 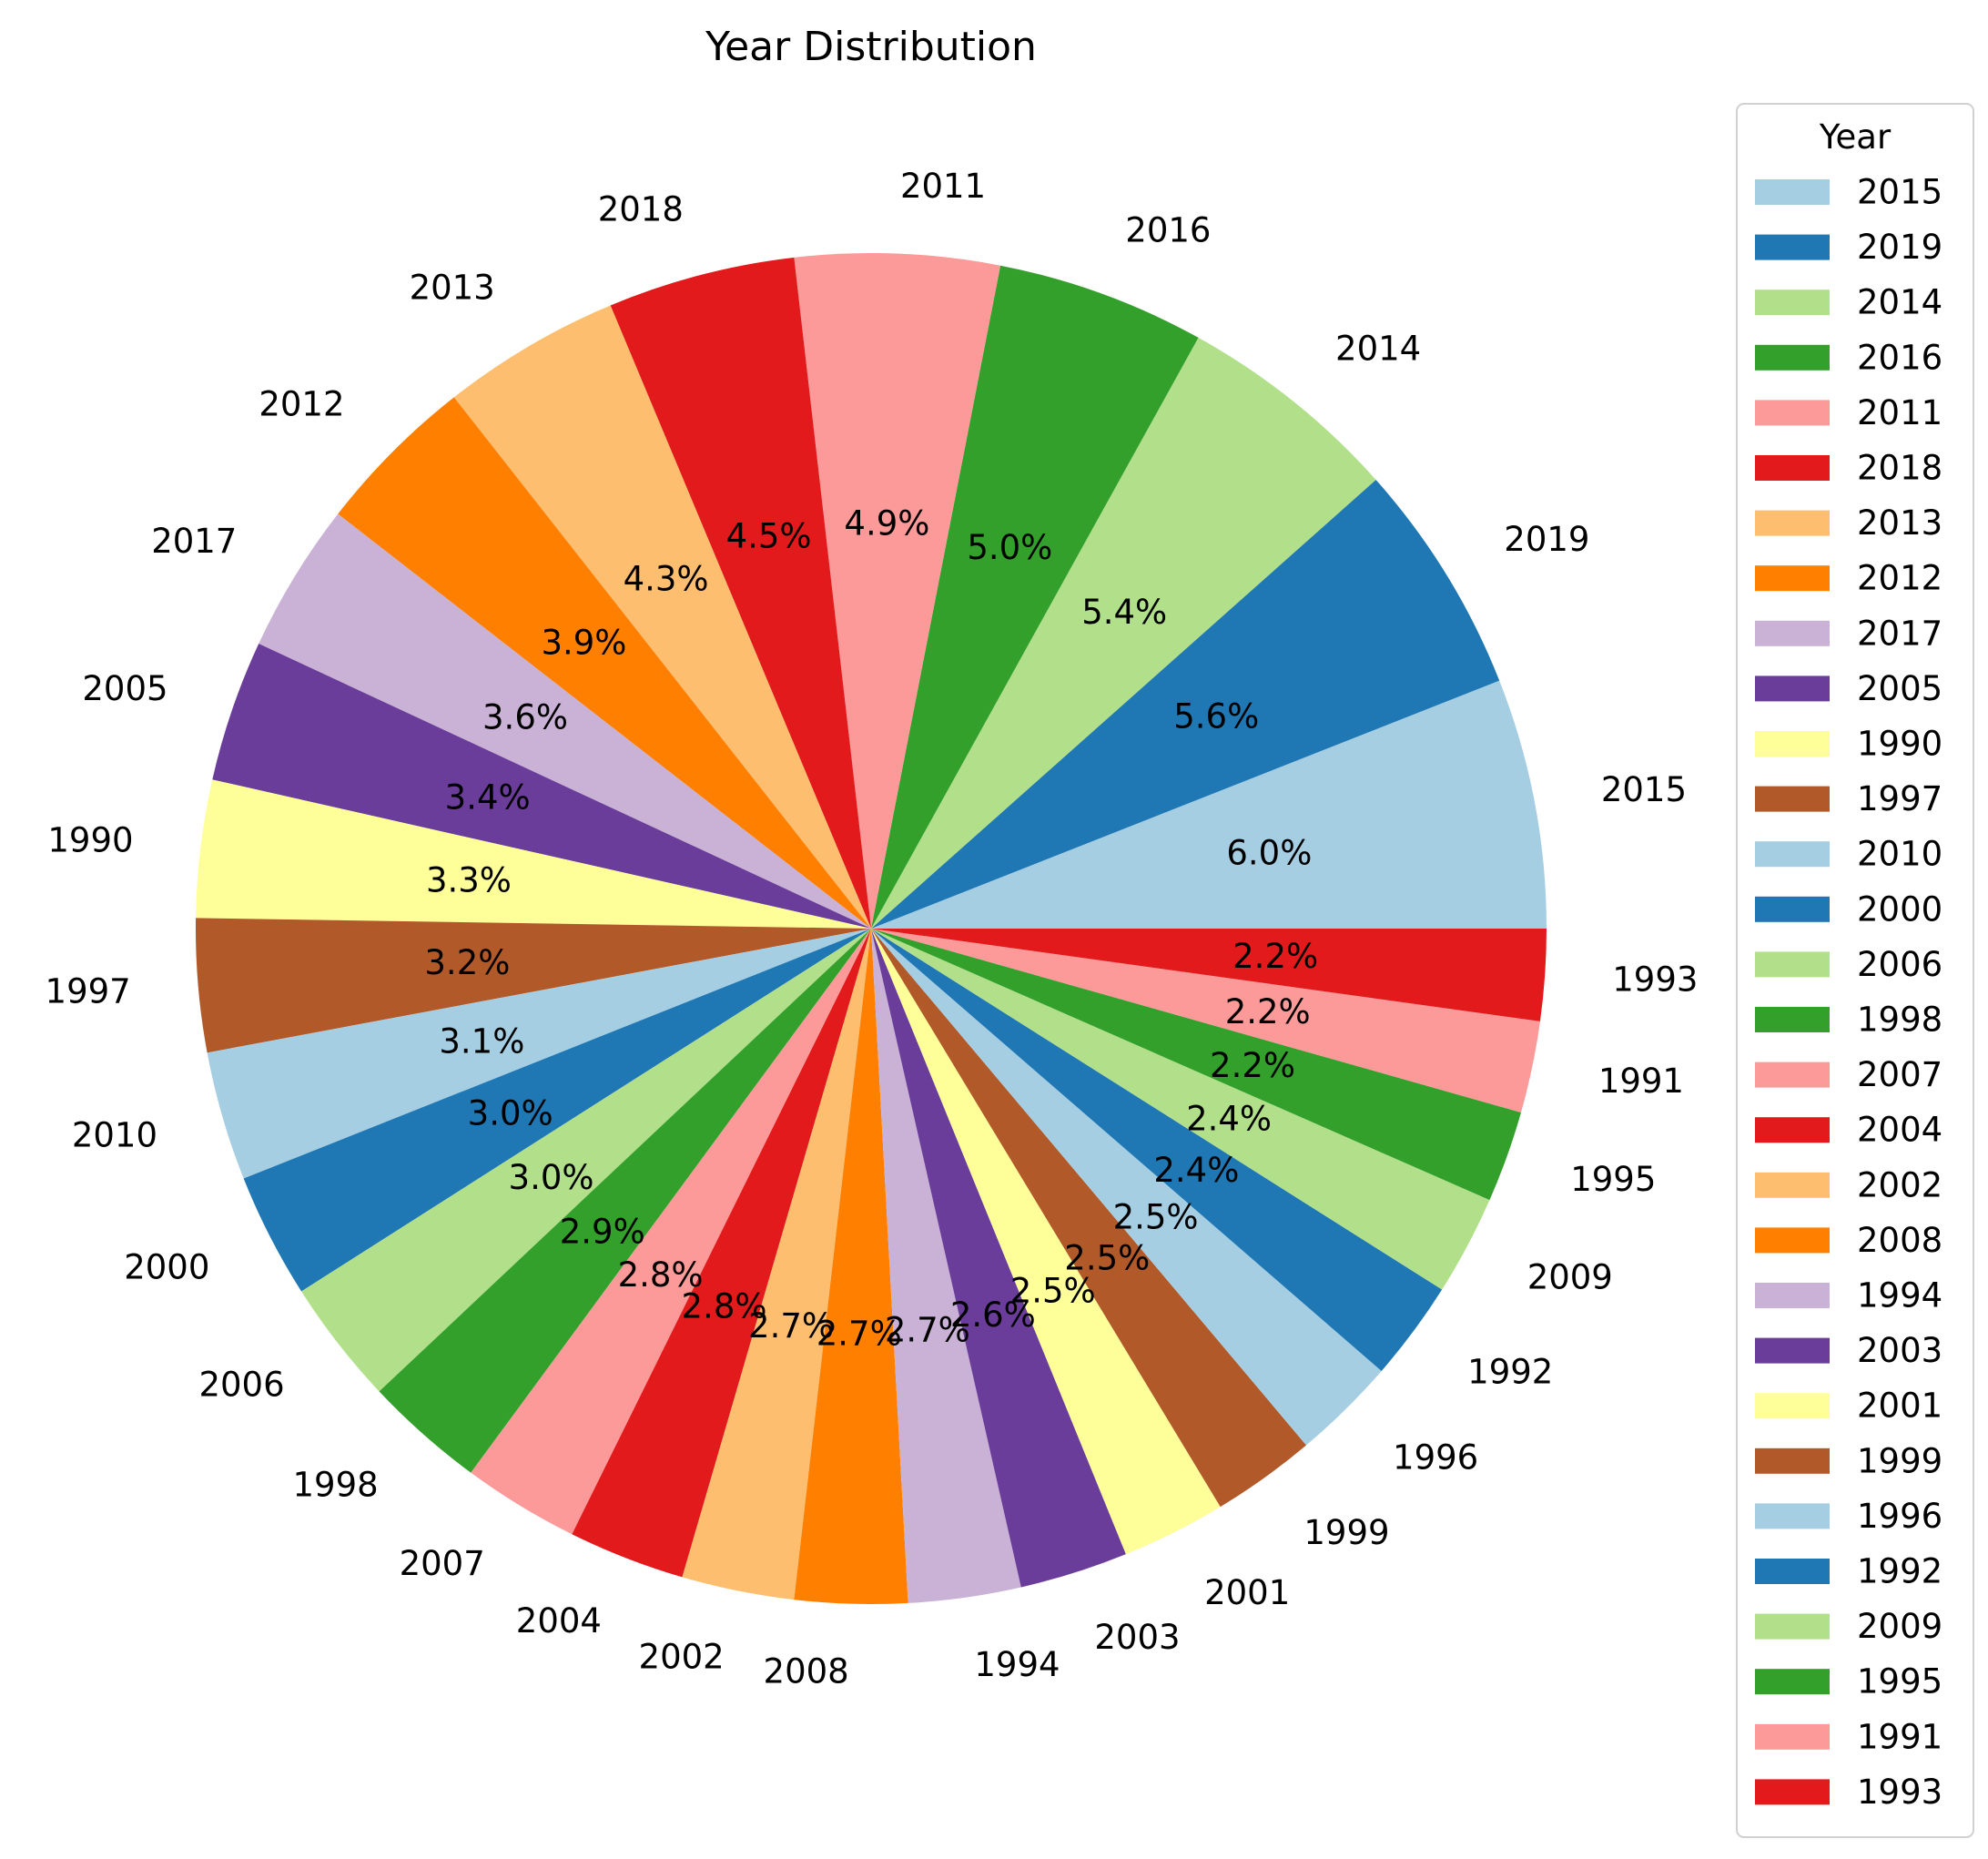 What do you see at coordinates (1570, 1277) in the screenshot?
I see `slice-year-label: 2009` at bounding box center [1570, 1277].